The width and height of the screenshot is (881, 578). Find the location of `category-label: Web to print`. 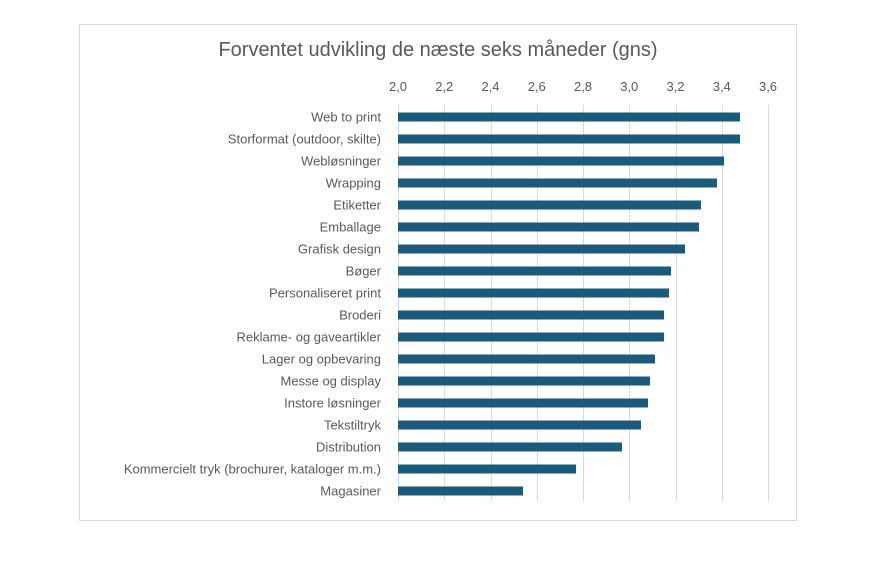

category-label: Web to print is located at coordinates (346, 117).